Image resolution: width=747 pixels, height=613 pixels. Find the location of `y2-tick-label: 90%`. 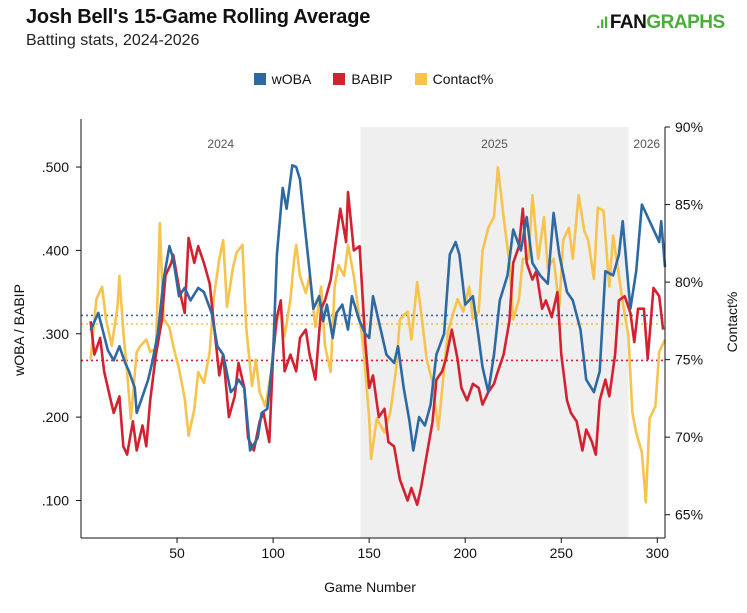

y2-tick-label: 90% is located at coordinates (689, 127).